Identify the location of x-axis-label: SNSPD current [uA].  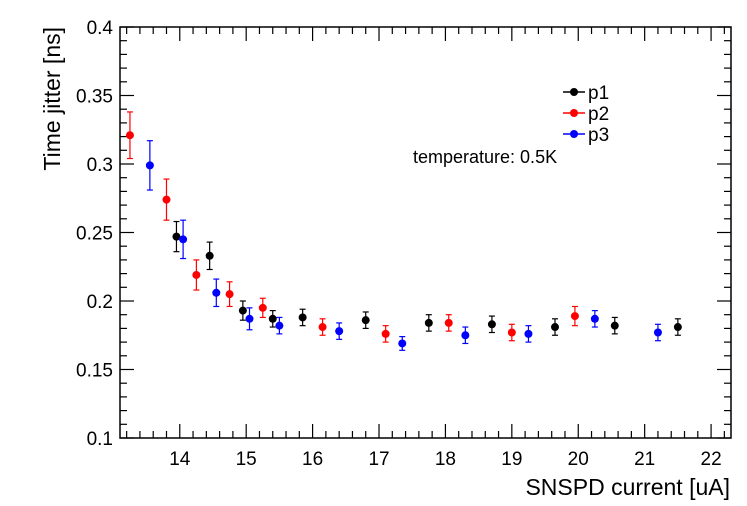
(627, 487).